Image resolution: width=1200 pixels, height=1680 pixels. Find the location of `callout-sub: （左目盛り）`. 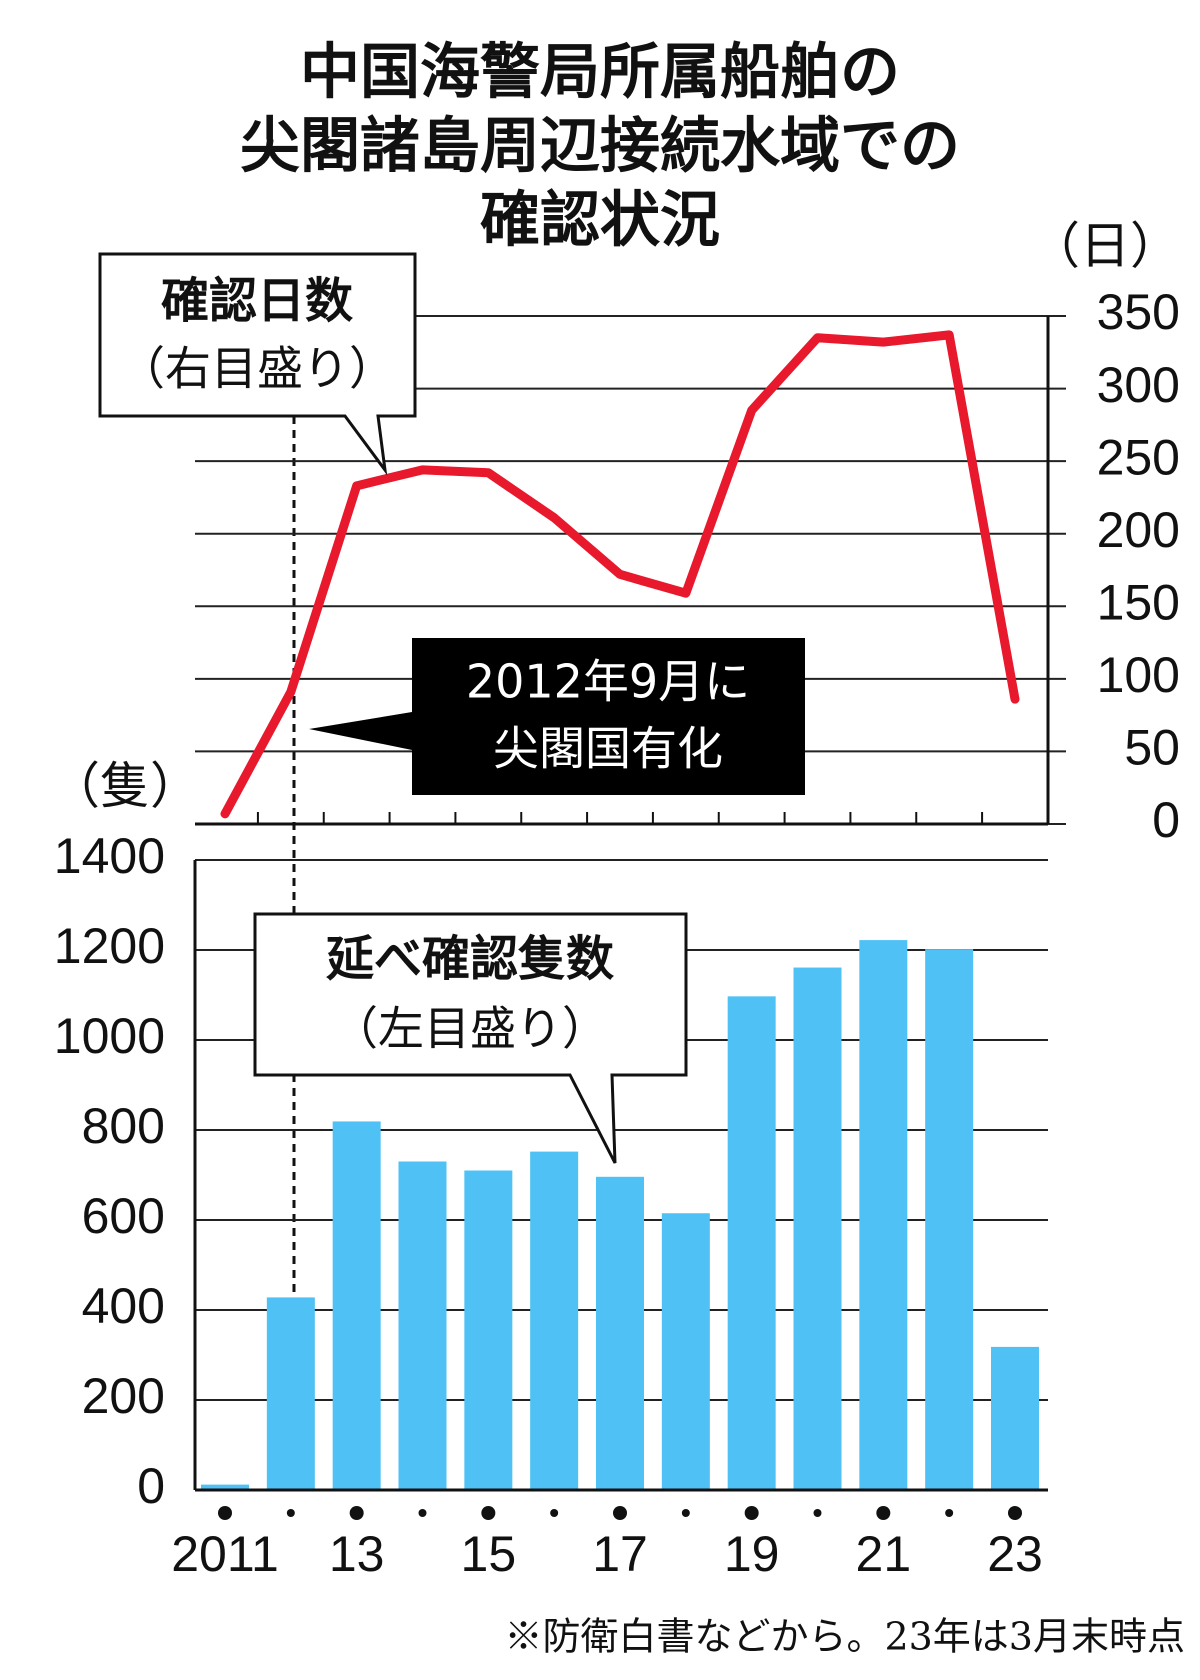

callout-sub: （左目盛り） is located at coordinates (470, 1029).